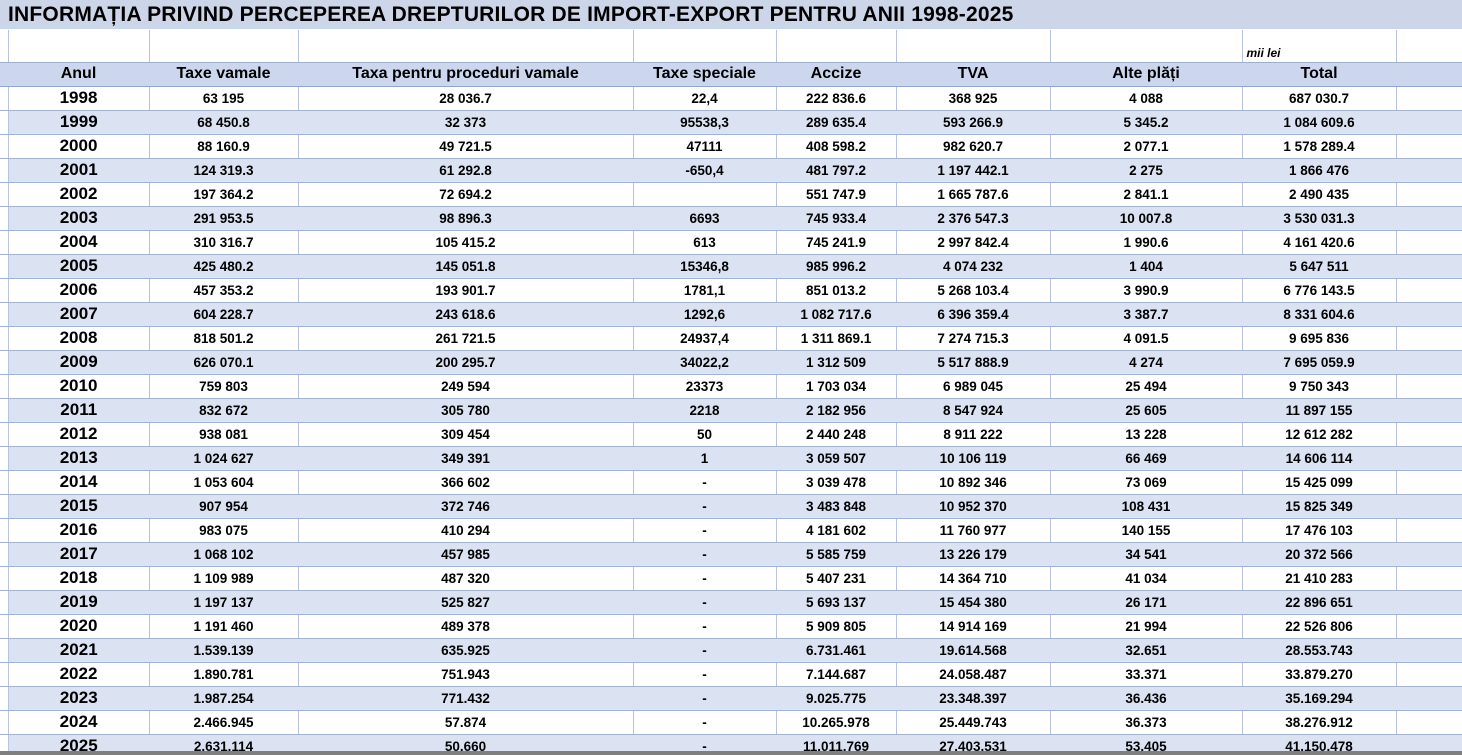 The width and height of the screenshot is (1462, 755). I want to click on cell-tva: 25.449.743, so click(973, 722).